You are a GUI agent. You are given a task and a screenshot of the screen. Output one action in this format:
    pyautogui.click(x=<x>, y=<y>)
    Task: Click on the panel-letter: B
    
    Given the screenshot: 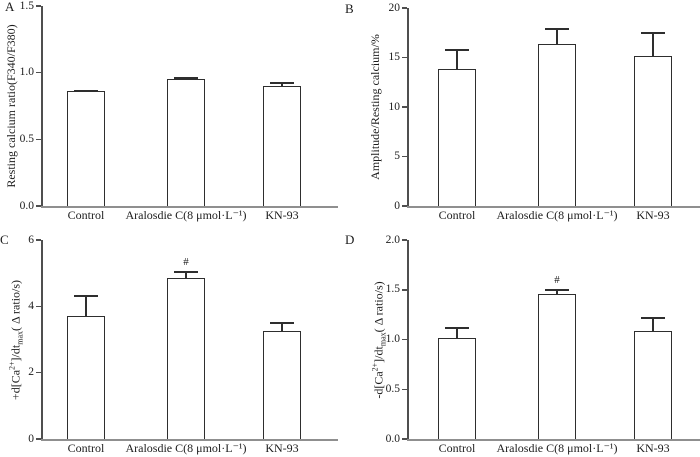 What is the action you would take?
    pyautogui.click(x=349, y=8)
    